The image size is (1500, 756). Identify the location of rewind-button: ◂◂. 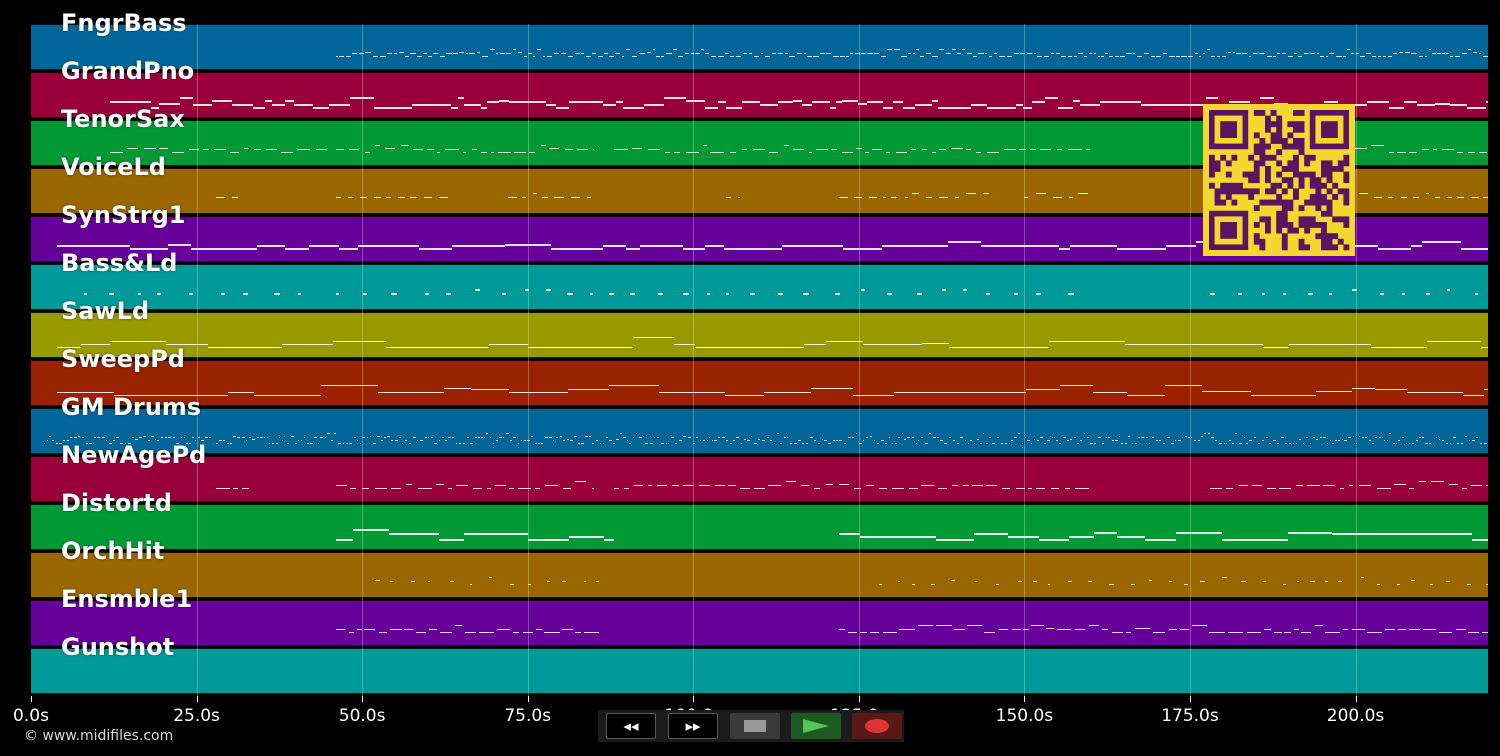
(631, 726).